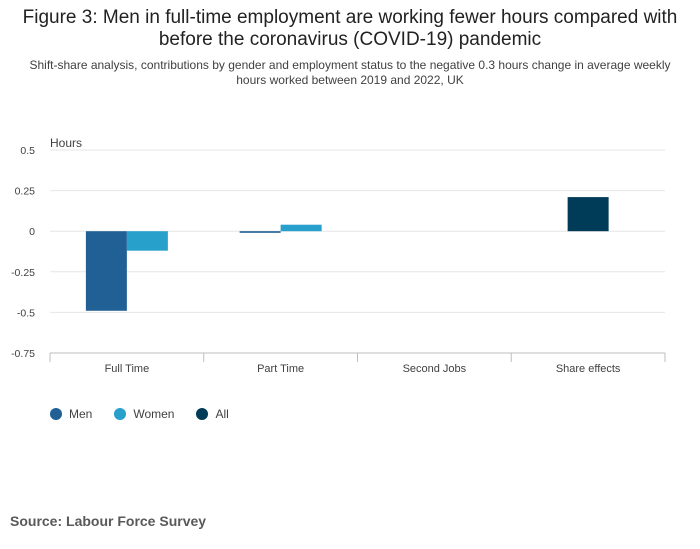 This screenshot has width=700, height=549. What do you see at coordinates (435, 369) in the screenshot?
I see `x-tick-label: Second Jobs` at bounding box center [435, 369].